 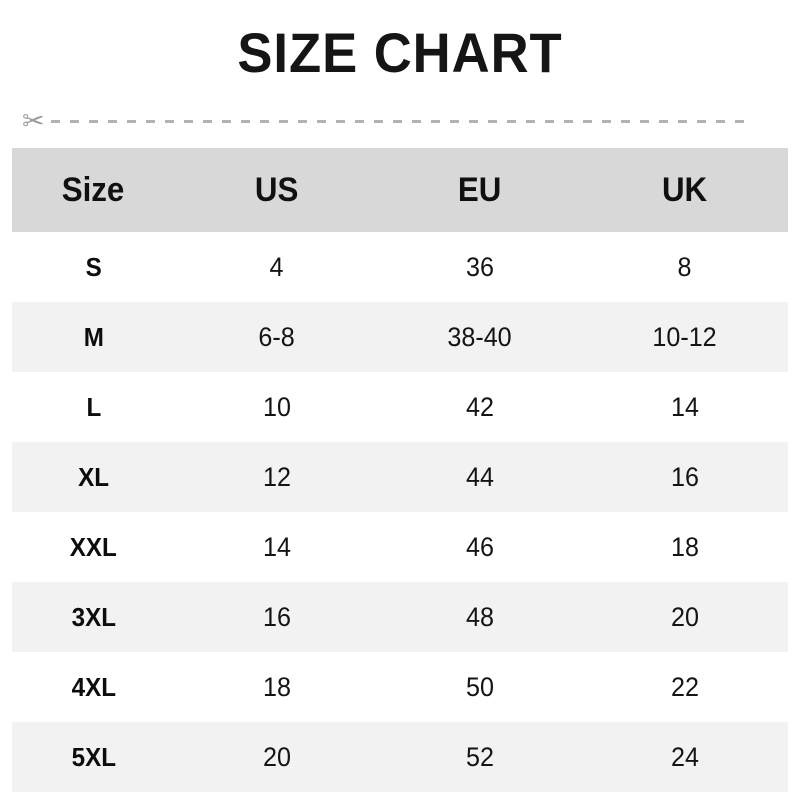 I want to click on cell-uk-value: 18, so click(x=684, y=546).